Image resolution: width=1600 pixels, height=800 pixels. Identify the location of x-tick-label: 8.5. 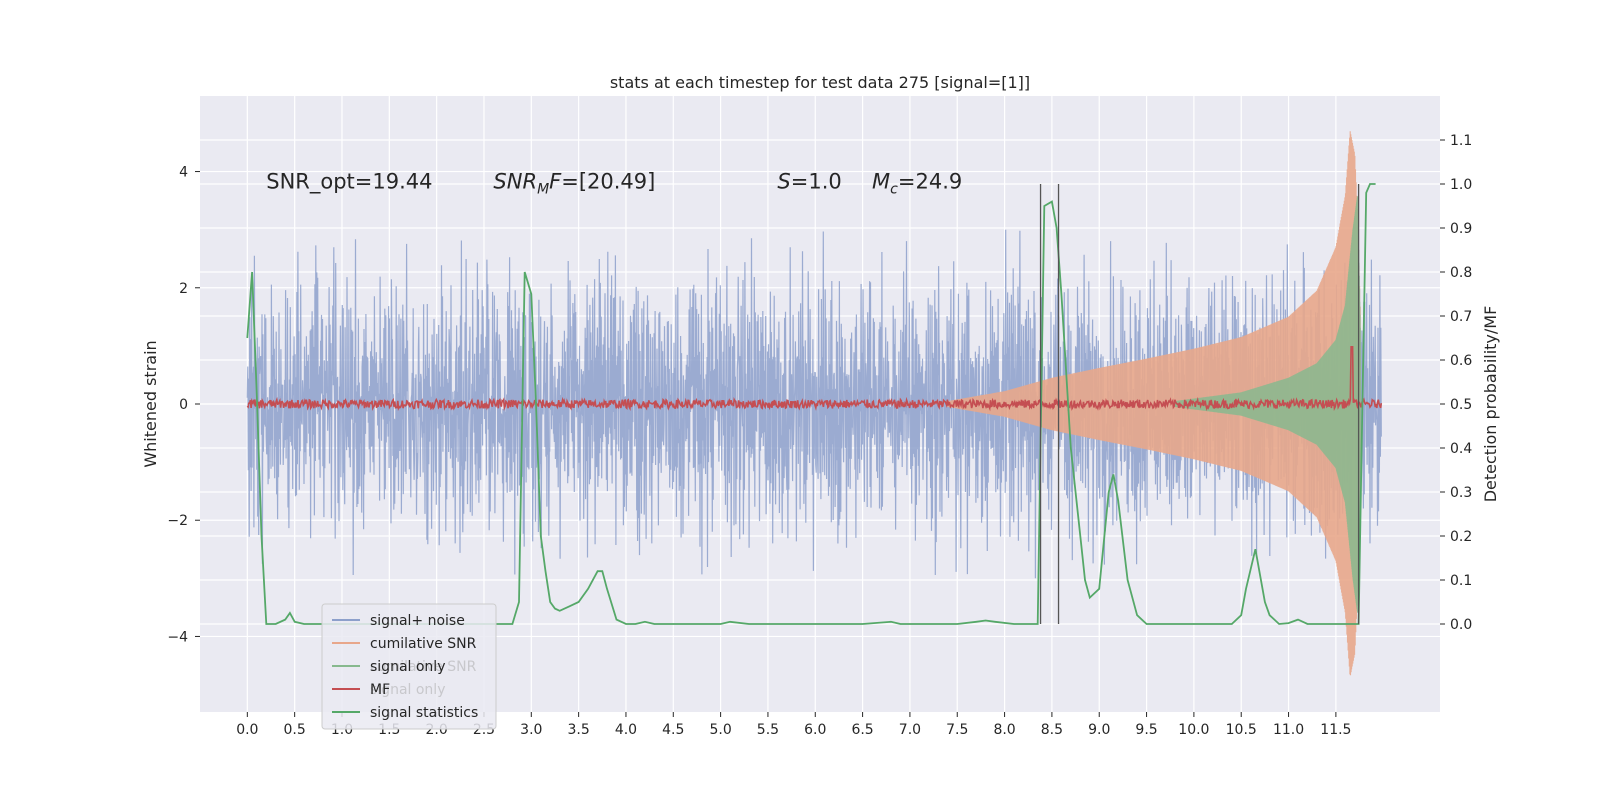
(1052, 730).